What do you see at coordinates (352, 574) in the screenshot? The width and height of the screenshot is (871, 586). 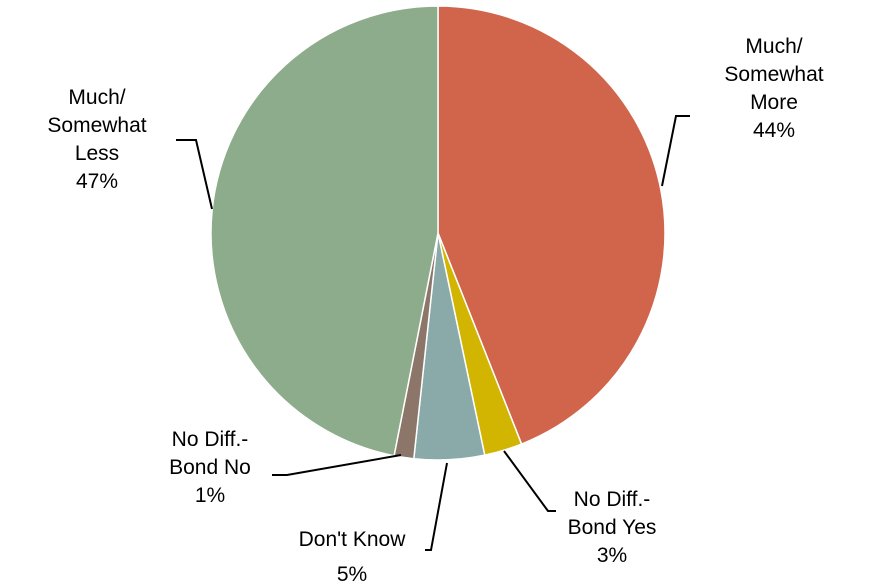 I see `slice-percent-3: 5%` at bounding box center [352, 574].